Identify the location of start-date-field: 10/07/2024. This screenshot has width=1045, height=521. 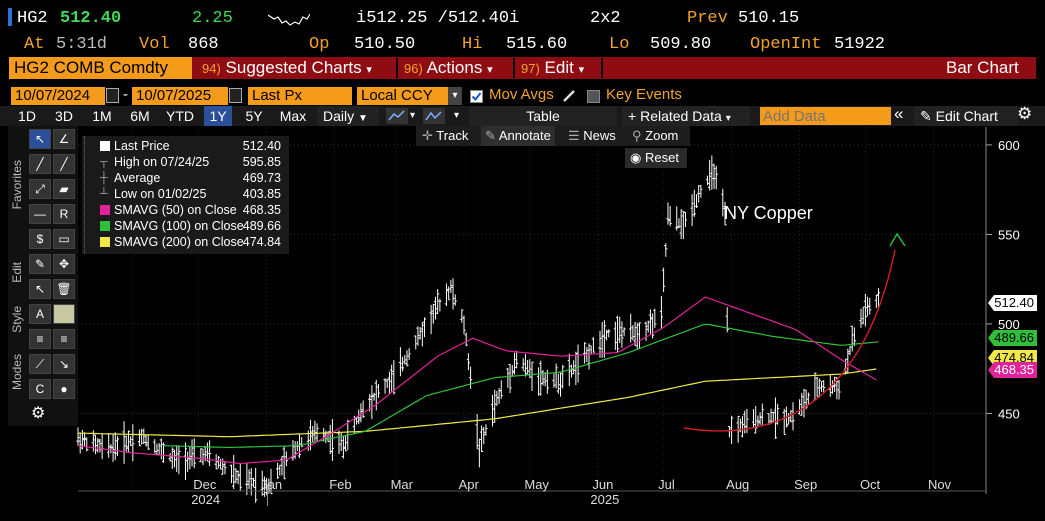
(58, 96).